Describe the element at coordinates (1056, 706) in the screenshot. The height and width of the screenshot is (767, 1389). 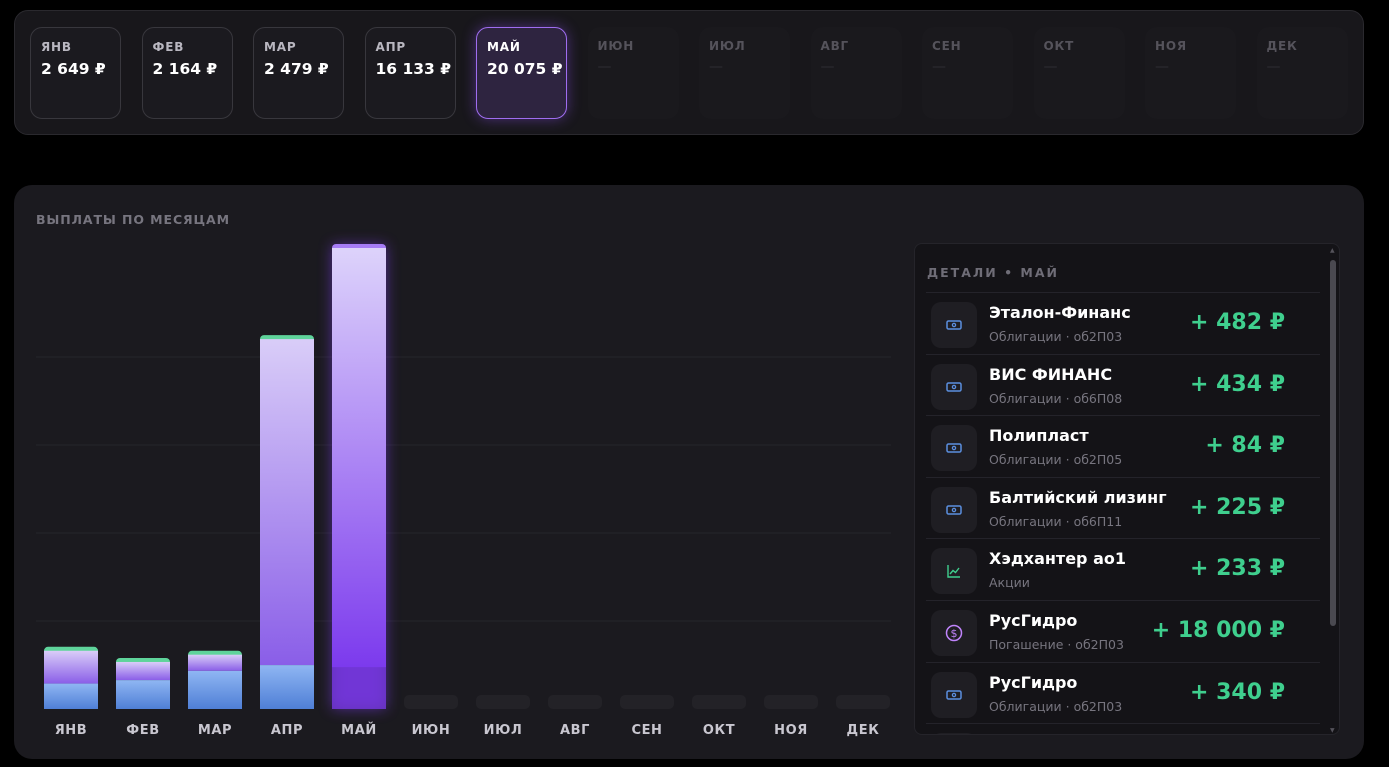
I see `detail-subtitle: Облигации · об2П03` at that location.